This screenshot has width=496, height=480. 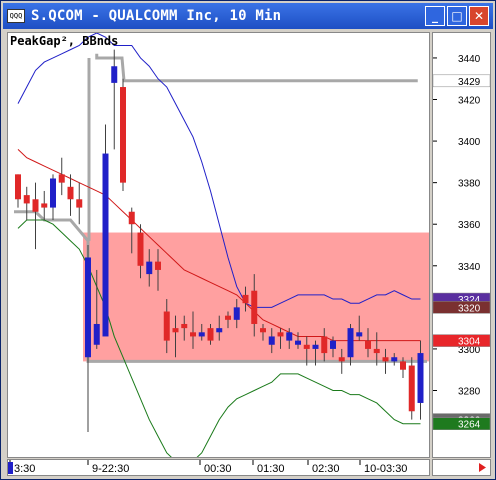 I want to click on title-bar: QQQ S.QCOM - QUALCOMM Inc, 10 Min _ □ ✕, so click(x=248, y=16).